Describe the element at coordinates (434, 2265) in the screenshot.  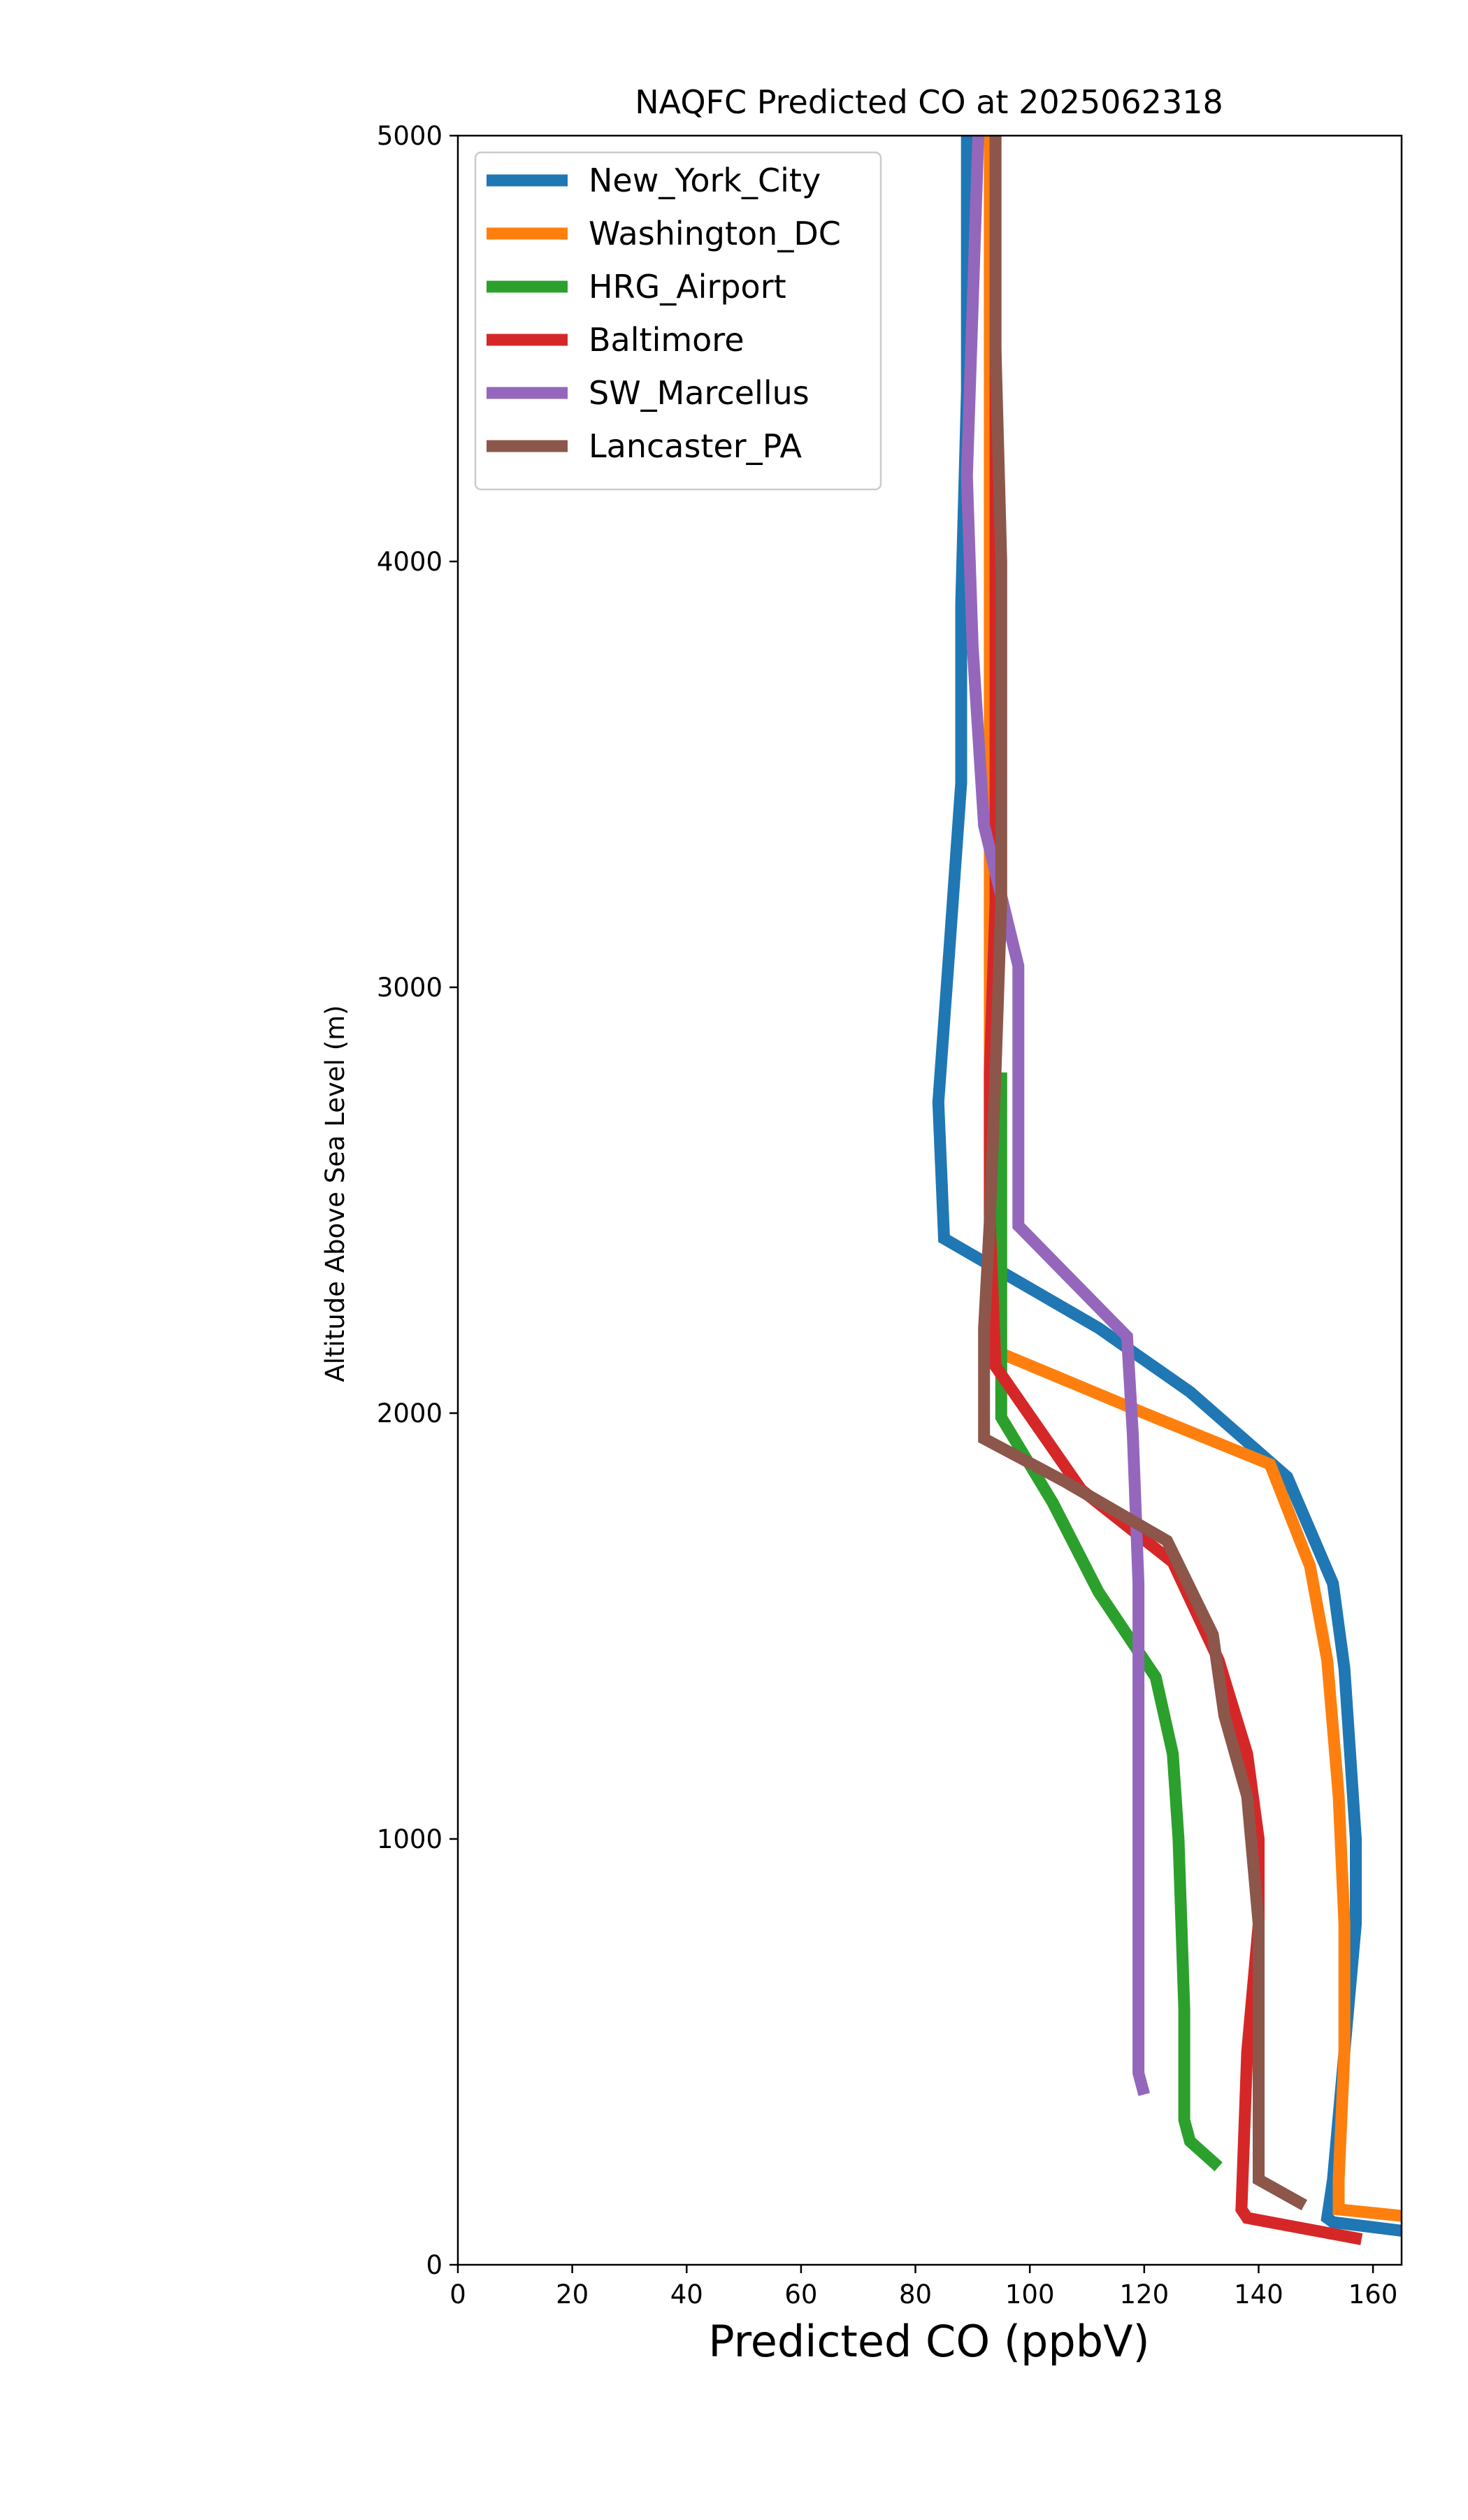
I see `y-tick-label: 0` at that location.